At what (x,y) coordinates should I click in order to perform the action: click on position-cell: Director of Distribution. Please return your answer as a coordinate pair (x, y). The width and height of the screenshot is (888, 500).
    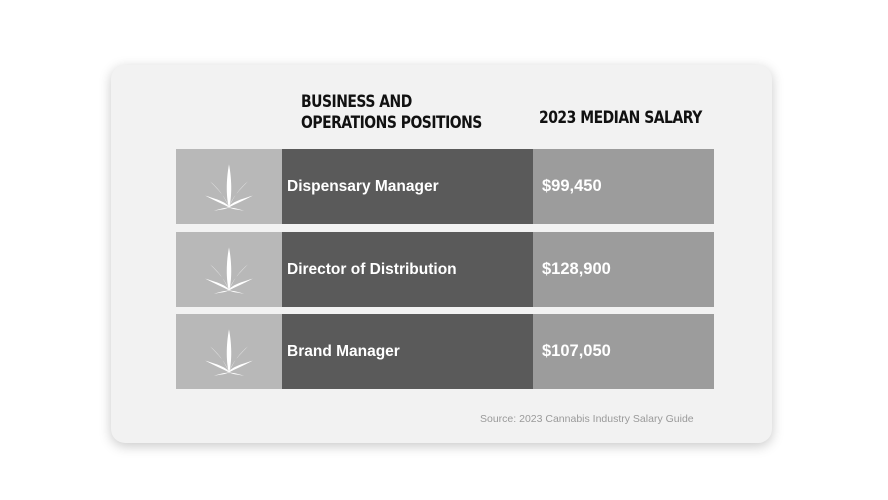
    Looking at the image, I should click on (407, 269).